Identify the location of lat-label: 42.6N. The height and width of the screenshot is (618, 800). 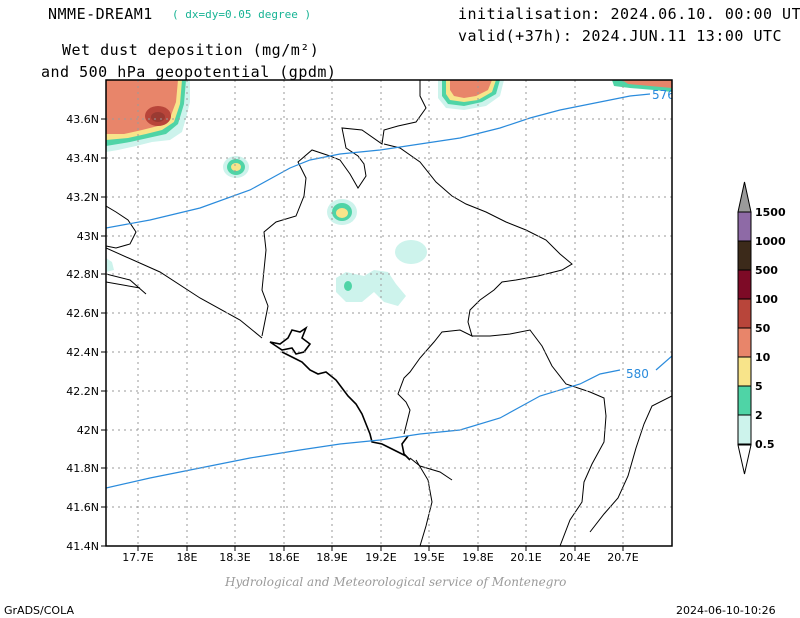
(82, 313).